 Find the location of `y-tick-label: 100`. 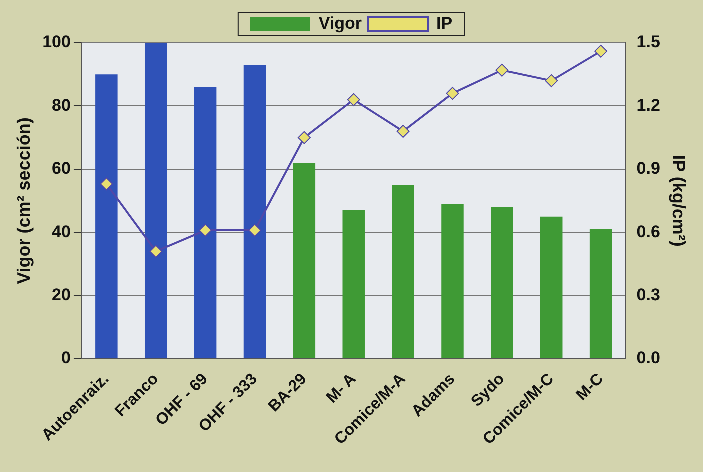

y-tick-label: 100 is located at coordinates (56, 42).